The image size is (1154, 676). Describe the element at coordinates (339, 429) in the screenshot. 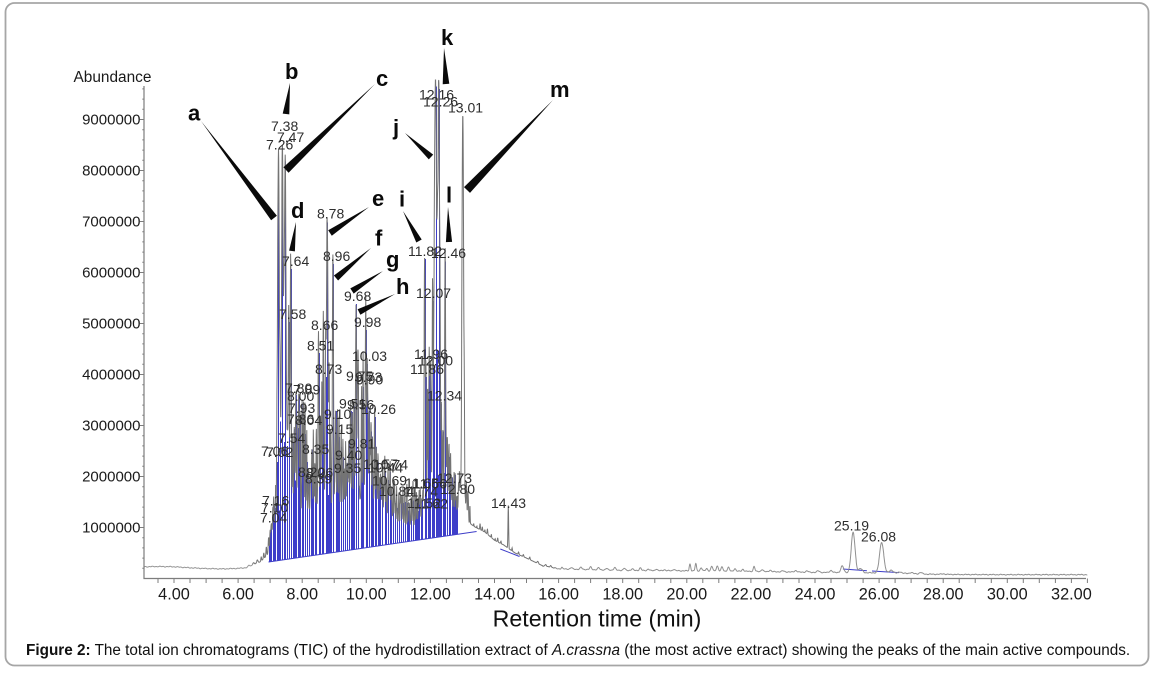

I see `svg-text: 9.15` at that location.